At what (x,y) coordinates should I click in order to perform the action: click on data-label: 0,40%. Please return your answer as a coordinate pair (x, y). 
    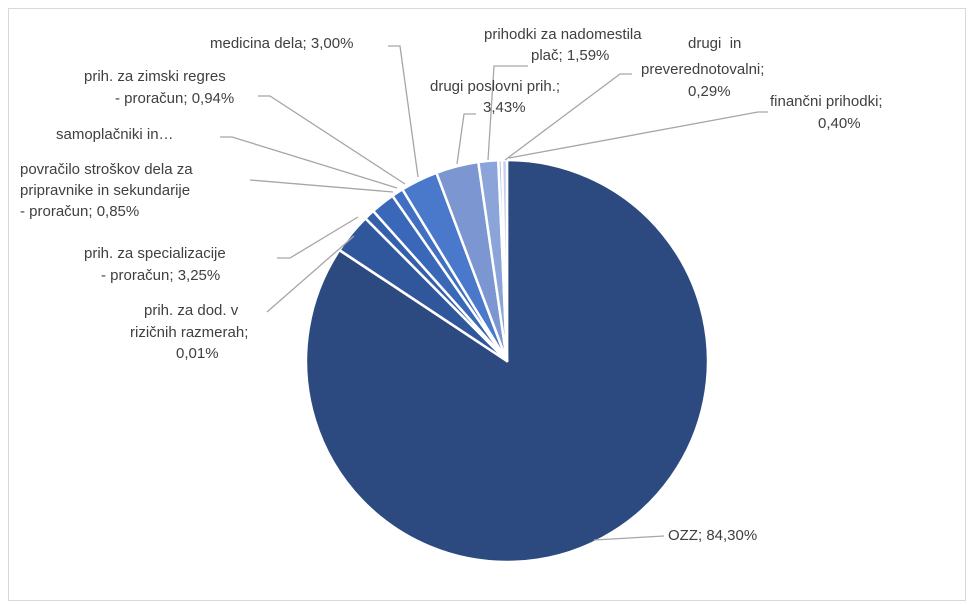
    Looking at the image, I should click on (839, 123).